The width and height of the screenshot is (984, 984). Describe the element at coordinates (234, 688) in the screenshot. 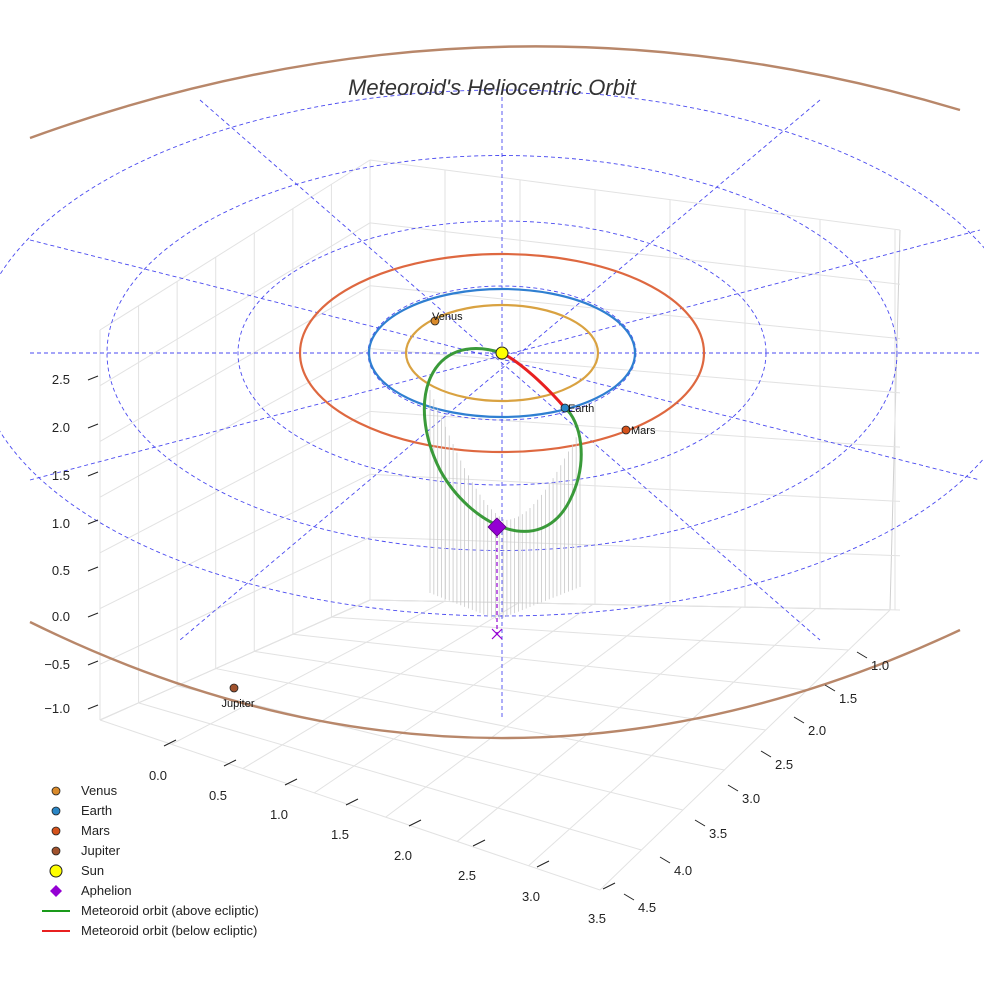

I see `jupiter-marker` at that location.